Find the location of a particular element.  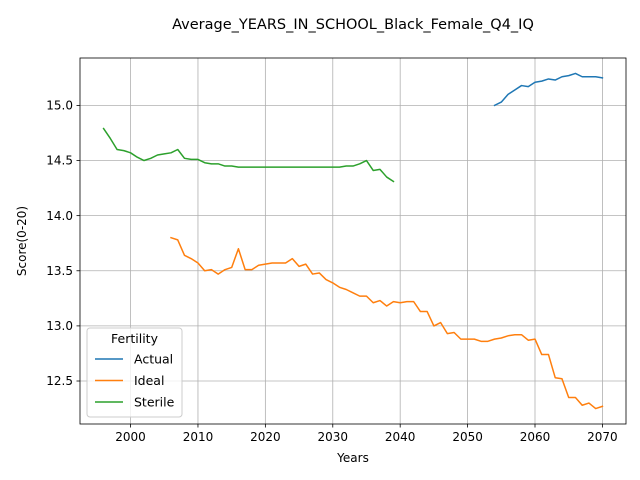

legend-box is located at coordinates (134, 372).